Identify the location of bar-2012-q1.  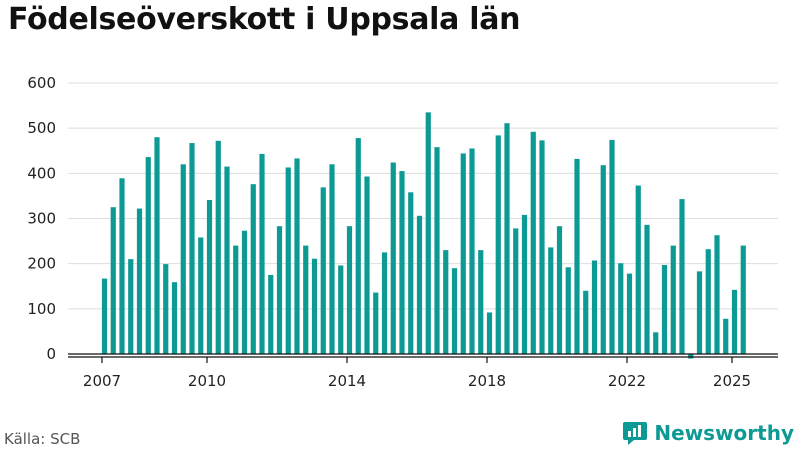
(279, 290).